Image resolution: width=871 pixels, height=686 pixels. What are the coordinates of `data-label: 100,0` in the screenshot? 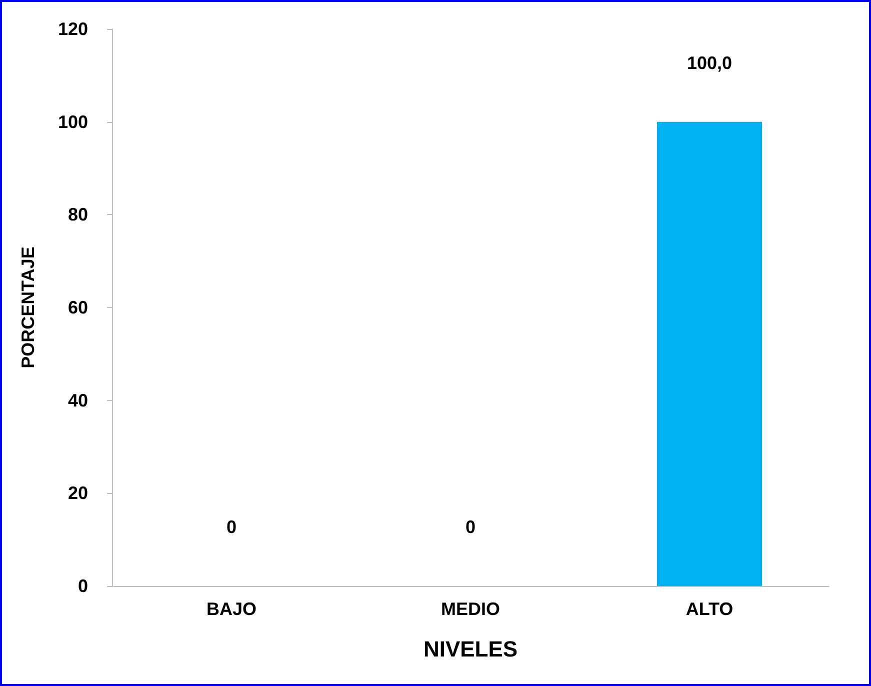 It's located at (709, 62).